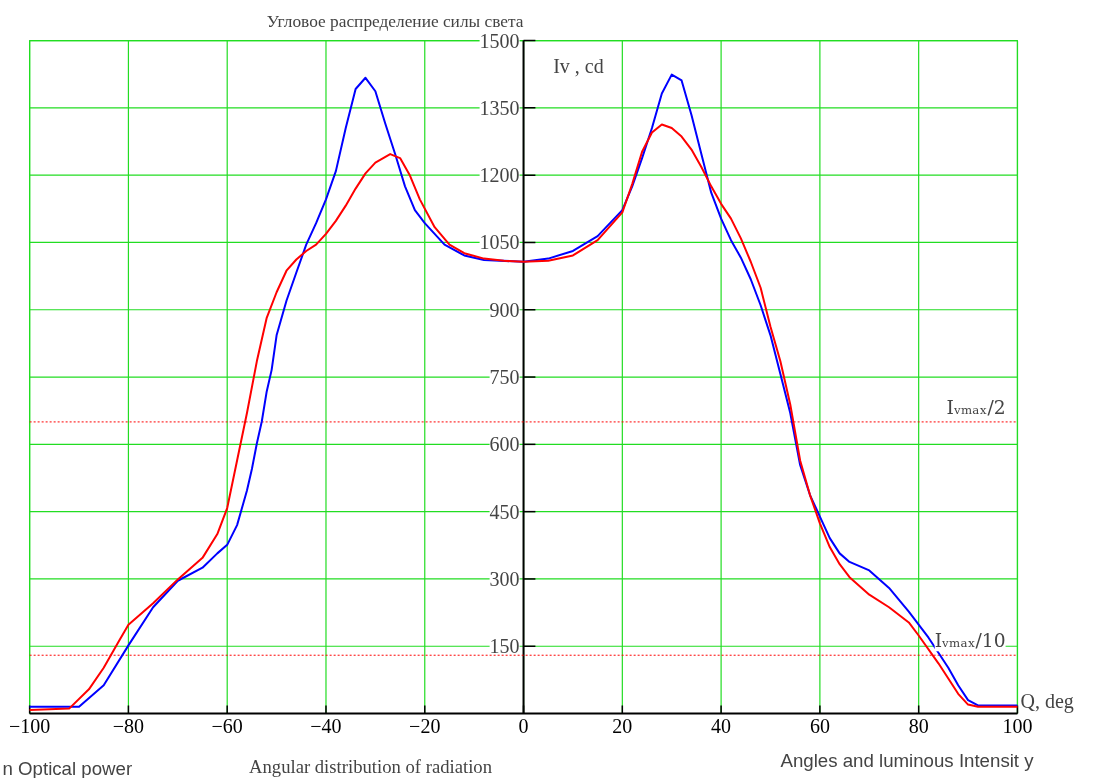 The width and height of the screenshot is (1094, 778). What do you see at coordinates (504, 578) in the screenshot?
I see `y-tick-label: 300` at bounding box center [504, 578].